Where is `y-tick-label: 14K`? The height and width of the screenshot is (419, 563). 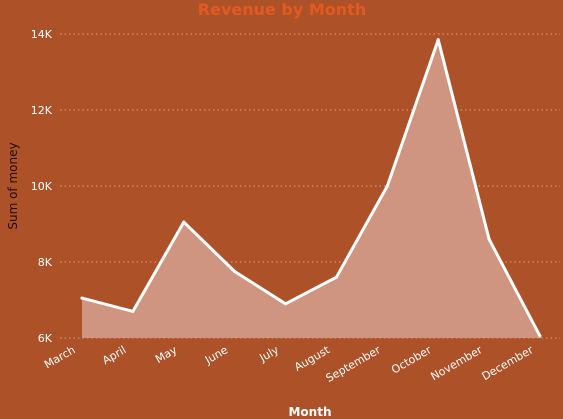
y-tick-label: 14K is located at coordinates (42, 34).